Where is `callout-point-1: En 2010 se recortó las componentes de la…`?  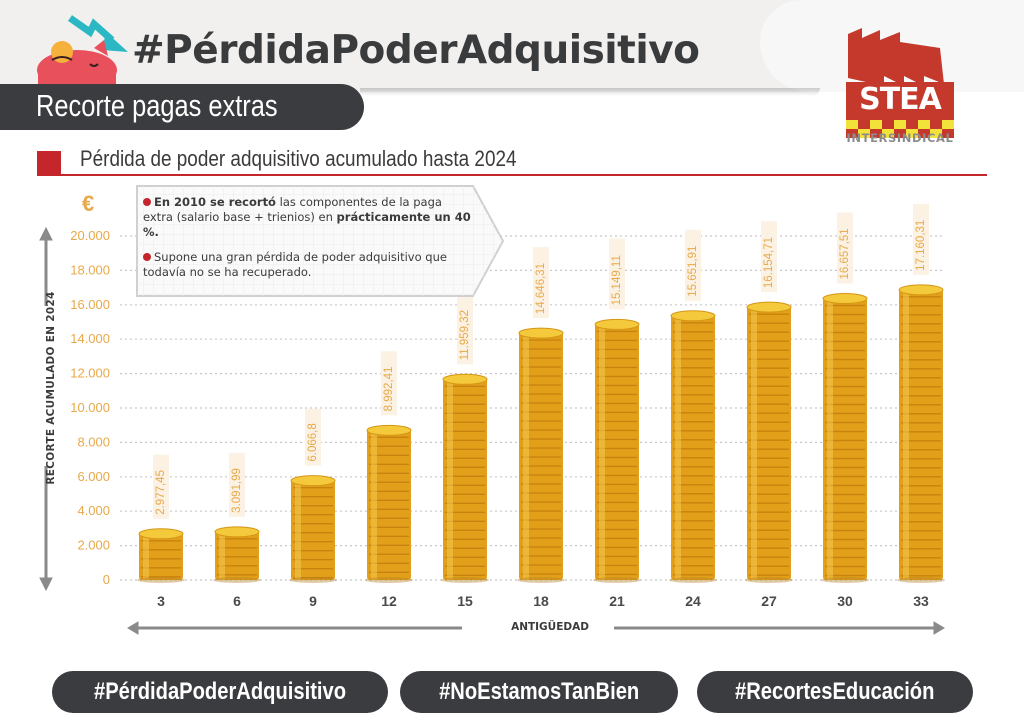 callout-point-1: En 2010 se recortó las componentes de la… is located at coordinates (308, 217).